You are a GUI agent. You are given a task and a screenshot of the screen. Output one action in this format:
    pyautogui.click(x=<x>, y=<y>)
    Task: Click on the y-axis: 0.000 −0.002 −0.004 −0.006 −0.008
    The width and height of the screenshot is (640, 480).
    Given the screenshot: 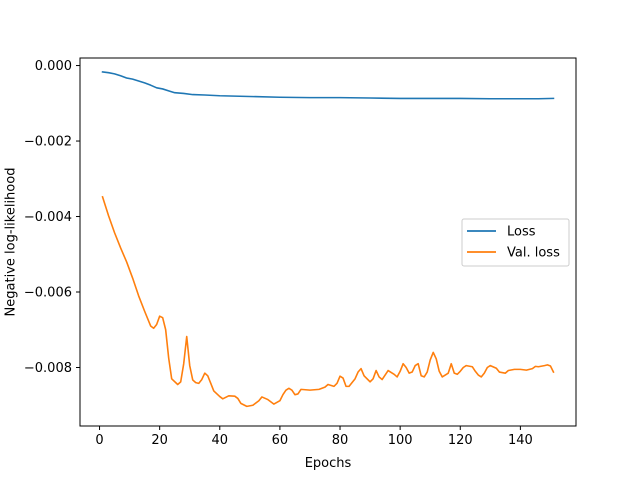 What is the action you would take?
    pyautogui.click(x=52, y=217)
    